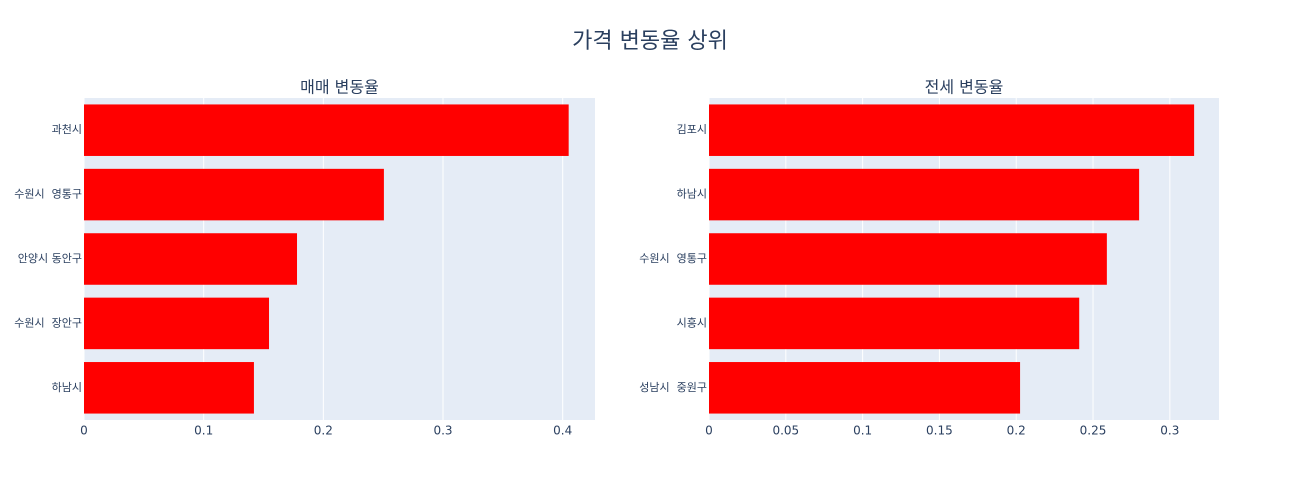 The height and width of the screenshot is (500, 1300). What do you see at coordinates (1093, 431) in the screenshot?
I see `x-tick-label: 0.25` at bounding box center [1093, 431].